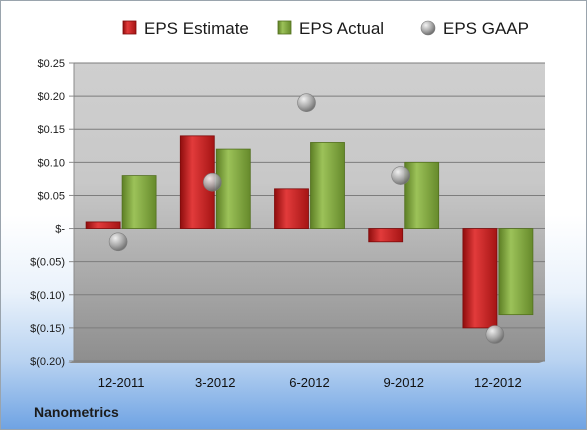  I want to click on eps-actual-bar-12-2011, so click(139, 202).